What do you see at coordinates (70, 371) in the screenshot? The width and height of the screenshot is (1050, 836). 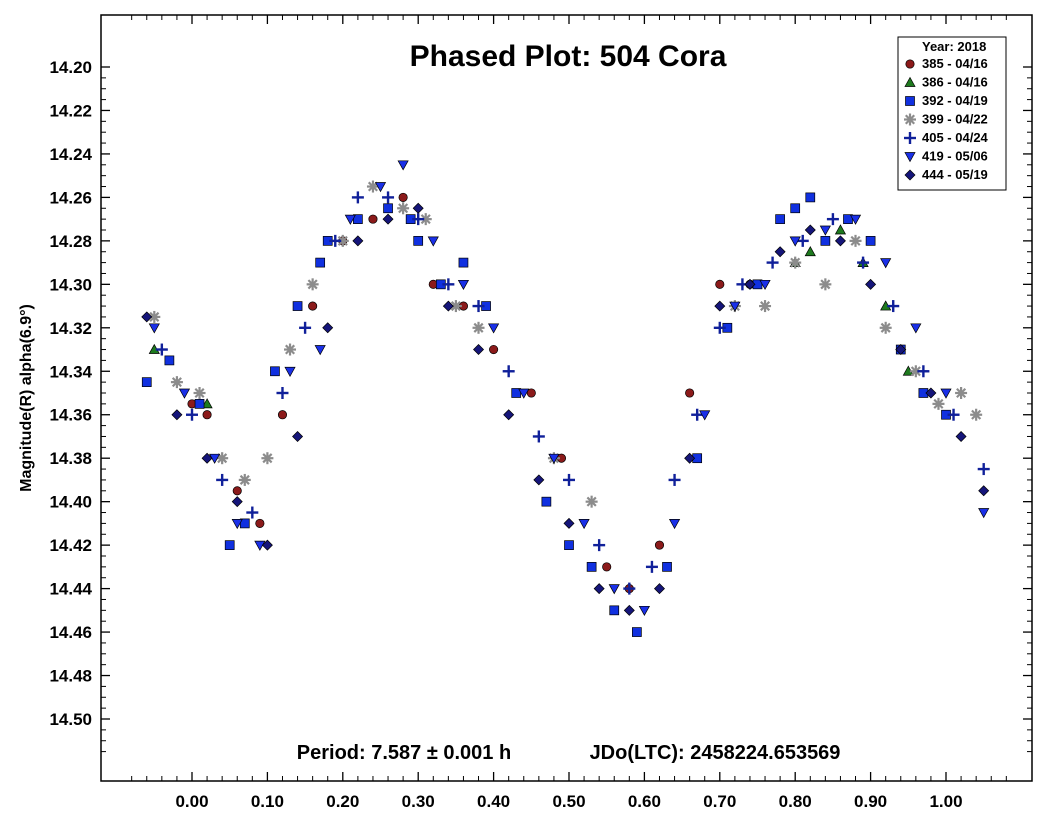 I see `y-tick-label: 14.34` at bounding box center [70, 371].